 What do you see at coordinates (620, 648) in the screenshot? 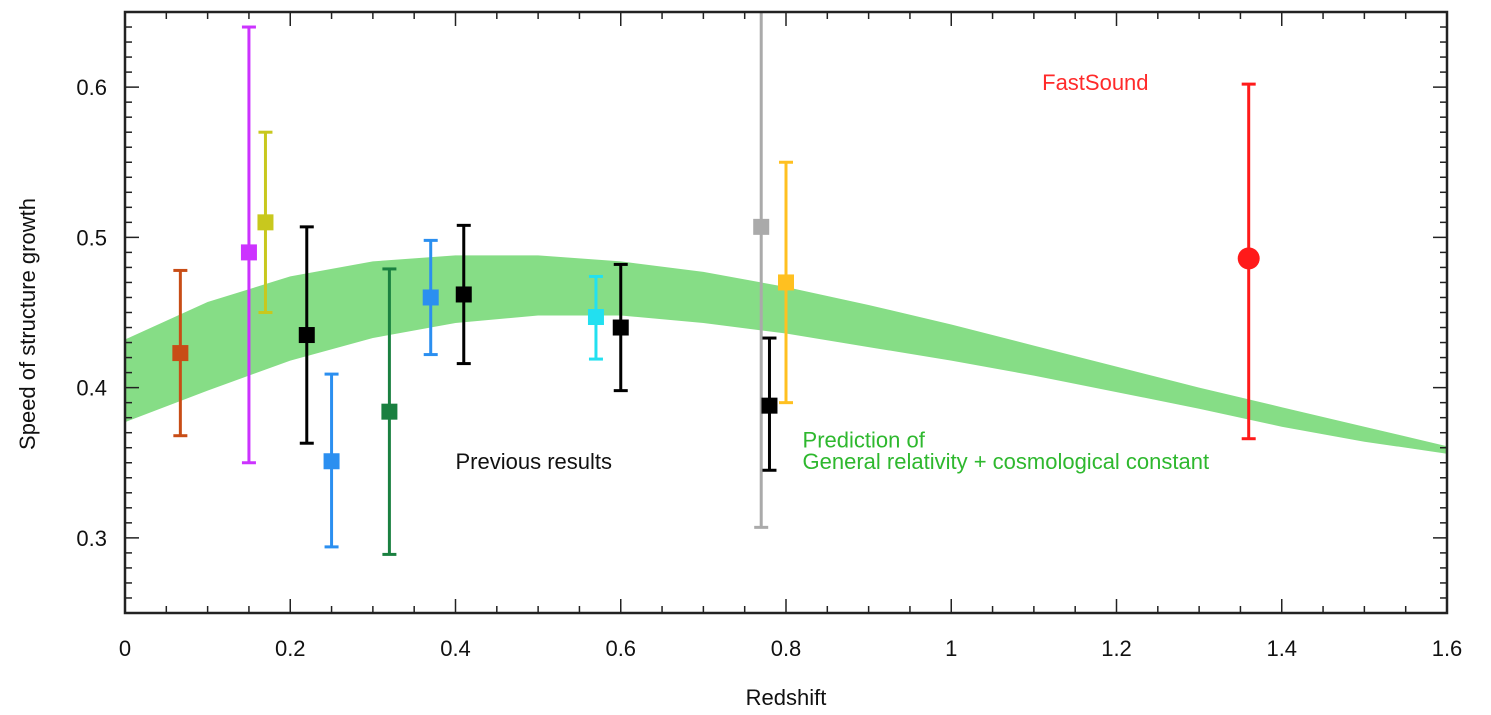
I see `x-tick-label: 0.6` at bounding box center [620, 648].